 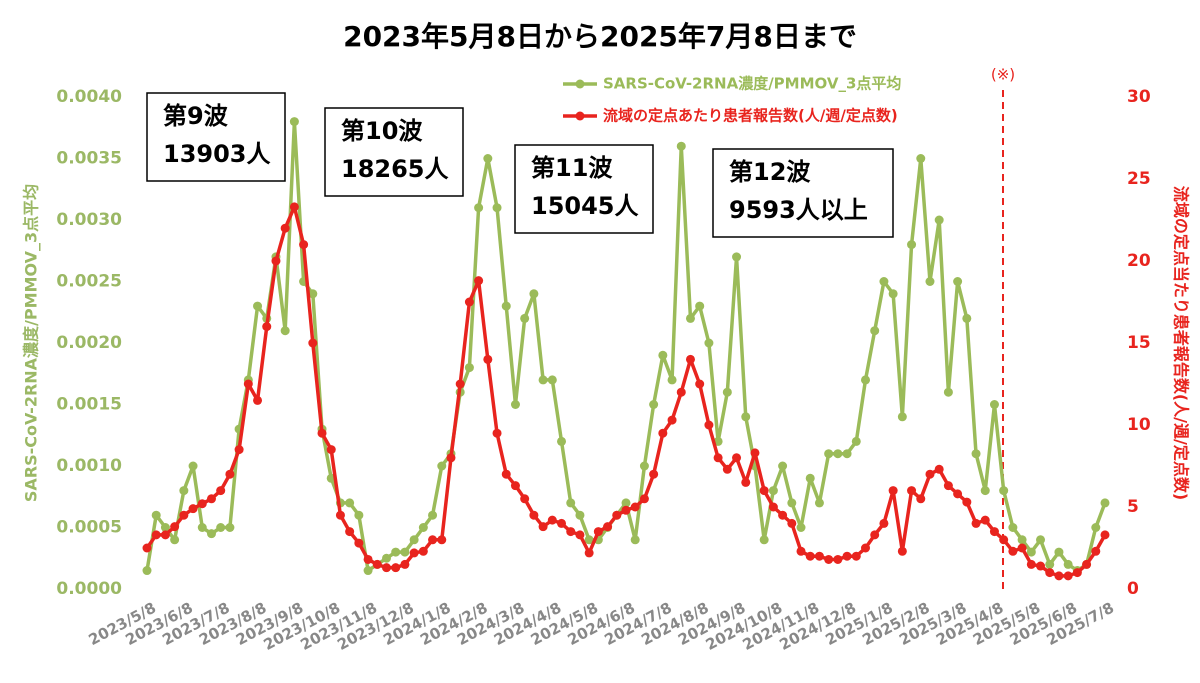 I want to click on y-tick-label: 0.0010, so click(x=89, y=466).